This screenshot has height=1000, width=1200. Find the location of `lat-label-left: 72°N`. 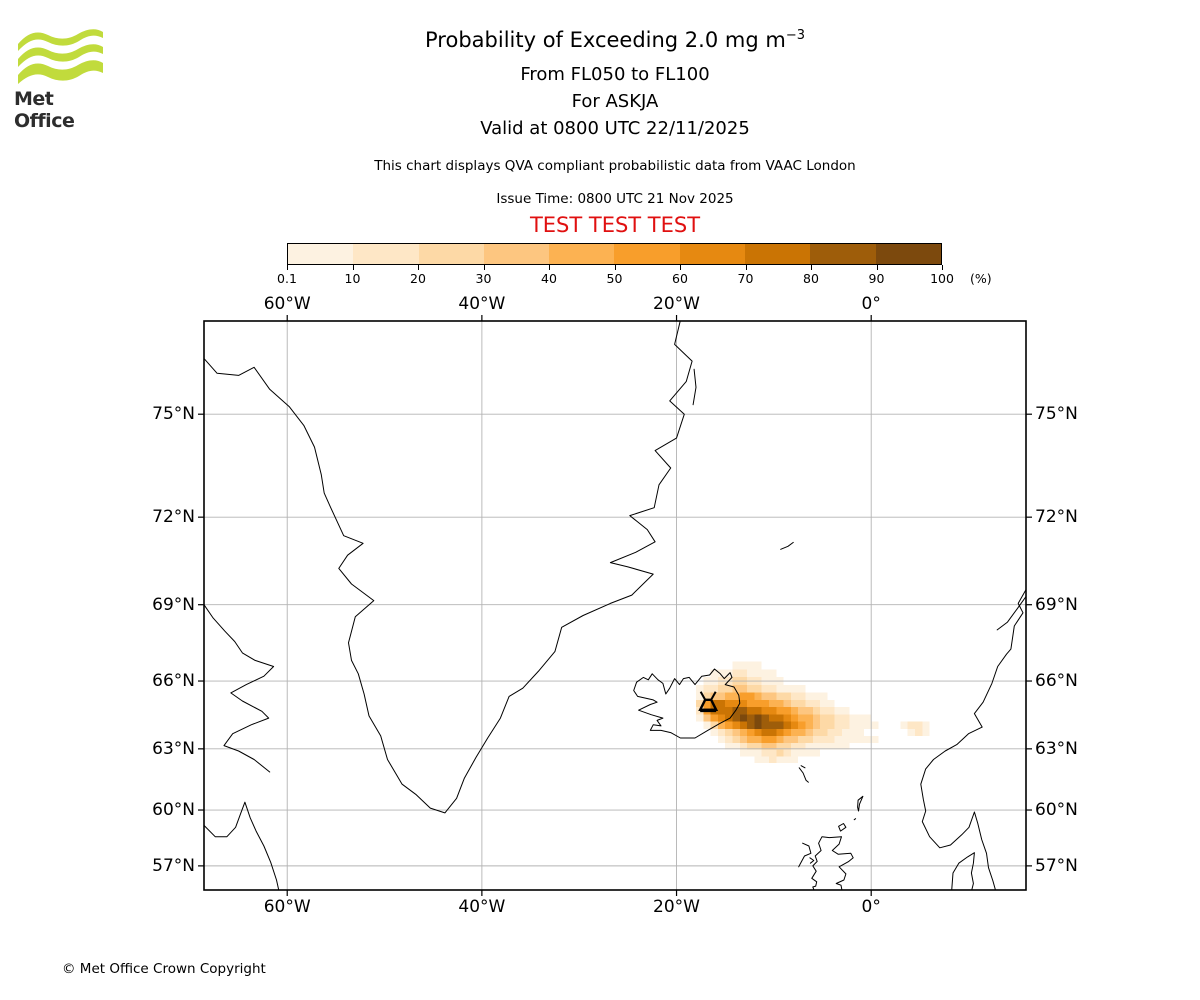

lat-label-left: 72°N is located at coordinates (173, 517).